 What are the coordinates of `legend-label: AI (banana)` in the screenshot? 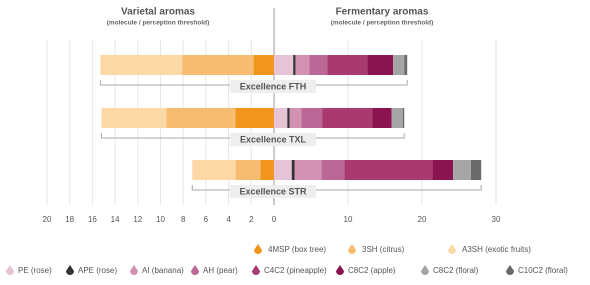 It's located at (163, 270).